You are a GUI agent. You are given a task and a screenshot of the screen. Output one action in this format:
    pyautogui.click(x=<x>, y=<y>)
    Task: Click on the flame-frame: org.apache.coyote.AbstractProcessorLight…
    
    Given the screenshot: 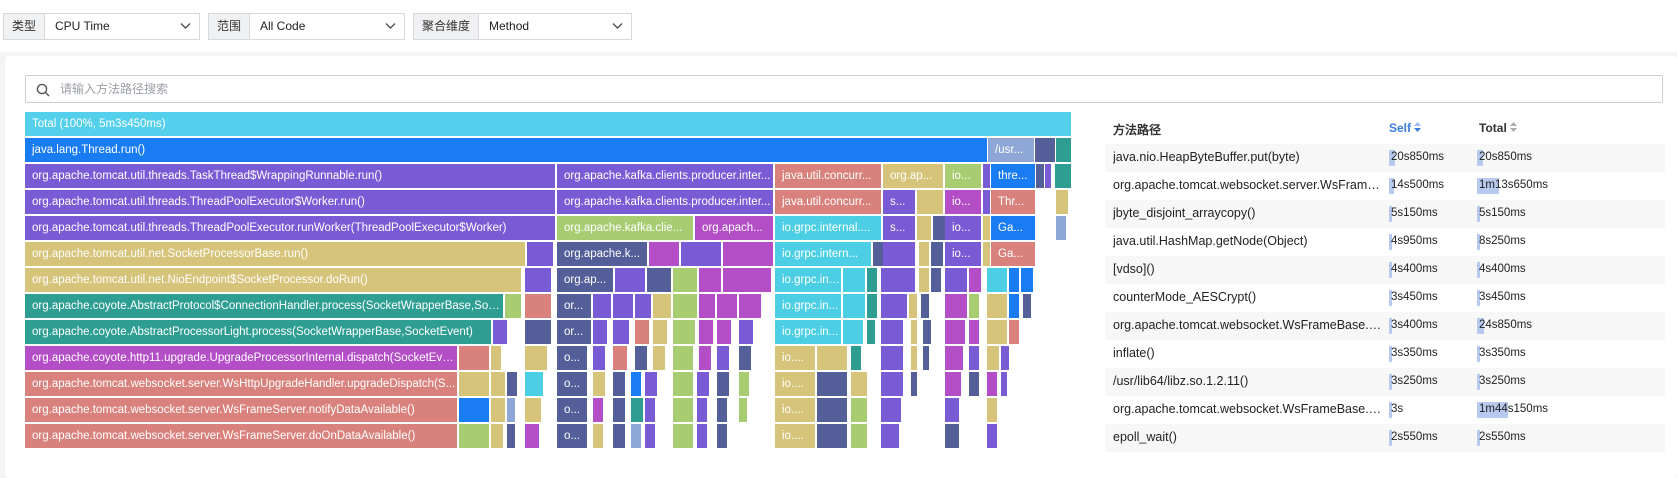 What is the action you would take?
    pyautogui.click(x=258, y=332)
    